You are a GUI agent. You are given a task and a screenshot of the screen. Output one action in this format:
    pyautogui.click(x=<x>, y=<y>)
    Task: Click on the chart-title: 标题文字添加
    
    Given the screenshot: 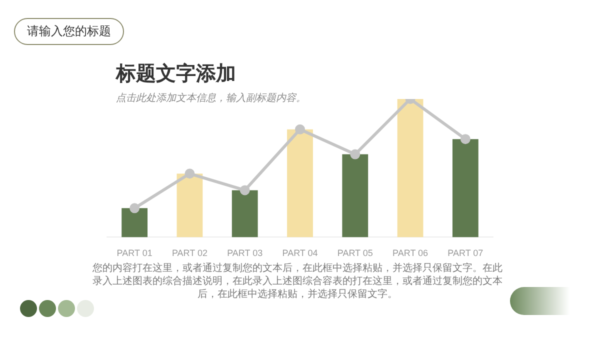 What is the action you would take?
    pyautogui.click(x=176, y=73)
    